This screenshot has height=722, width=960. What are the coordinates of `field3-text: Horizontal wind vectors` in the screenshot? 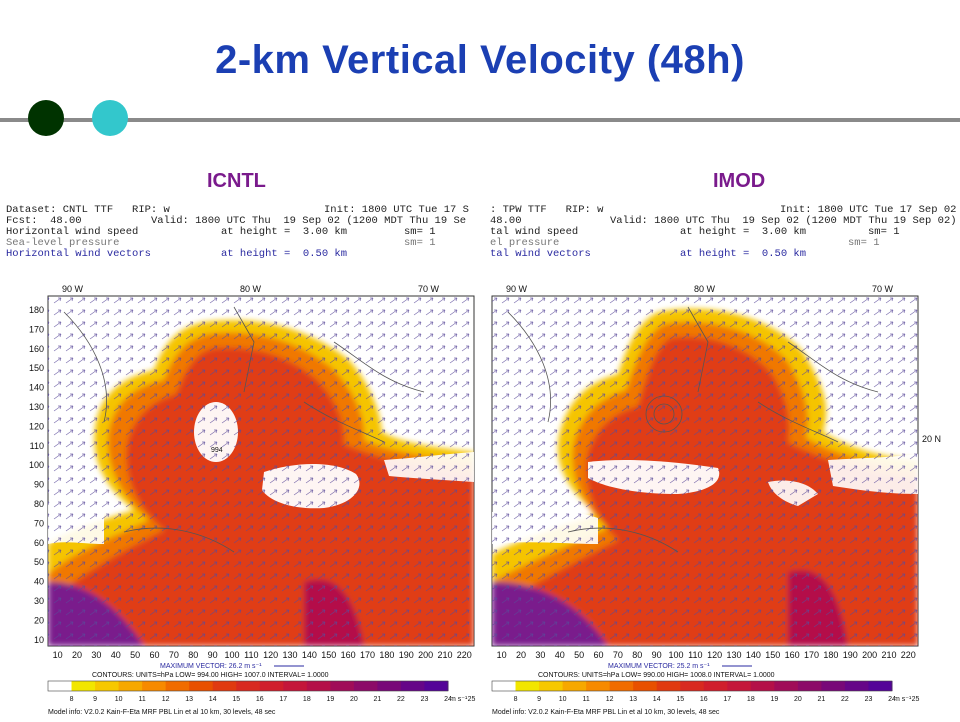 It's located at (78, 254).